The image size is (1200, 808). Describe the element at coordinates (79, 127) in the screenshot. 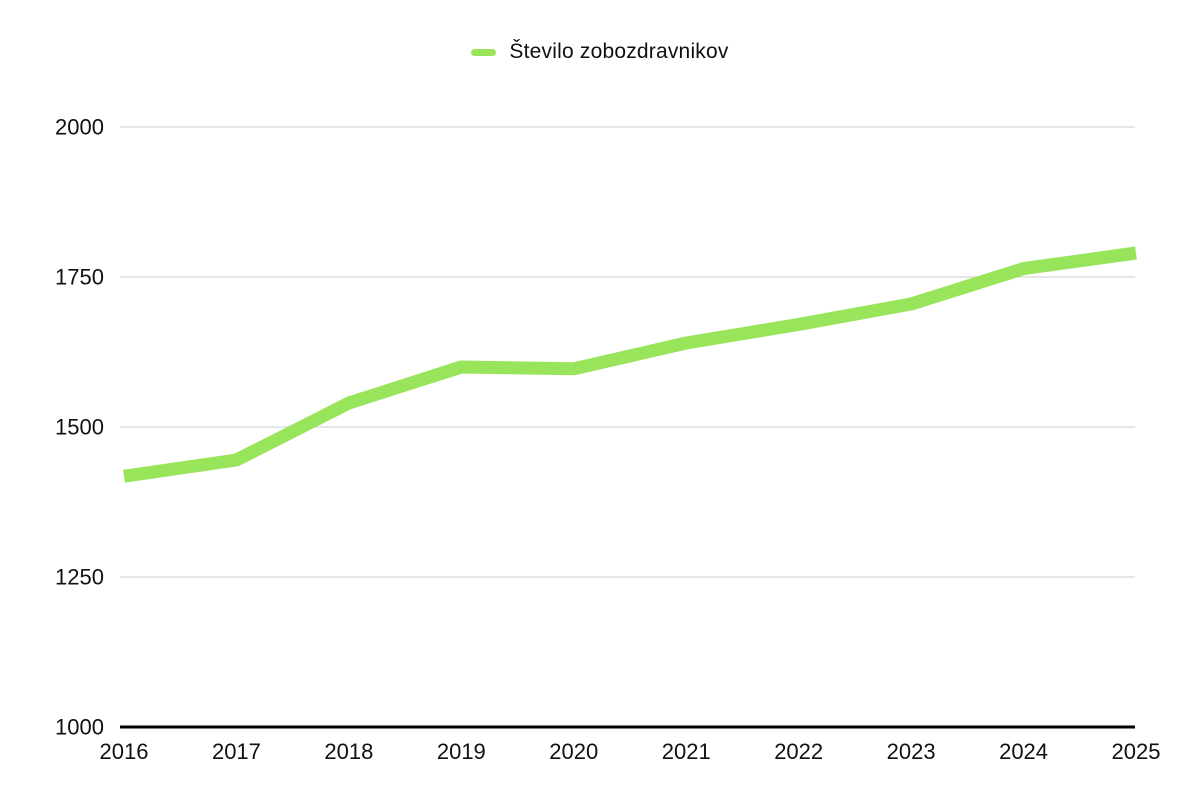

I see `y-tick-label: 2000` at that location.